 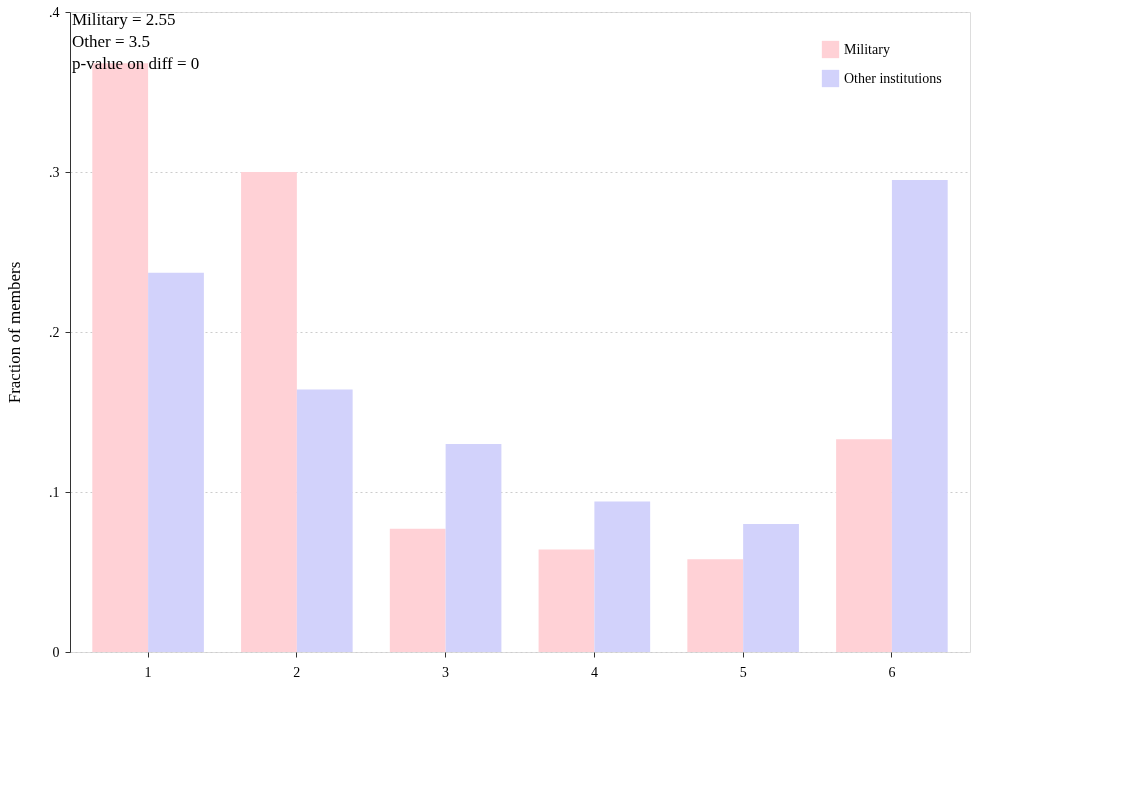 What do you see at coordinates (594, 672) in the screenshot?
I see `x-tick-label: 4` at bounding box center [594, 672].